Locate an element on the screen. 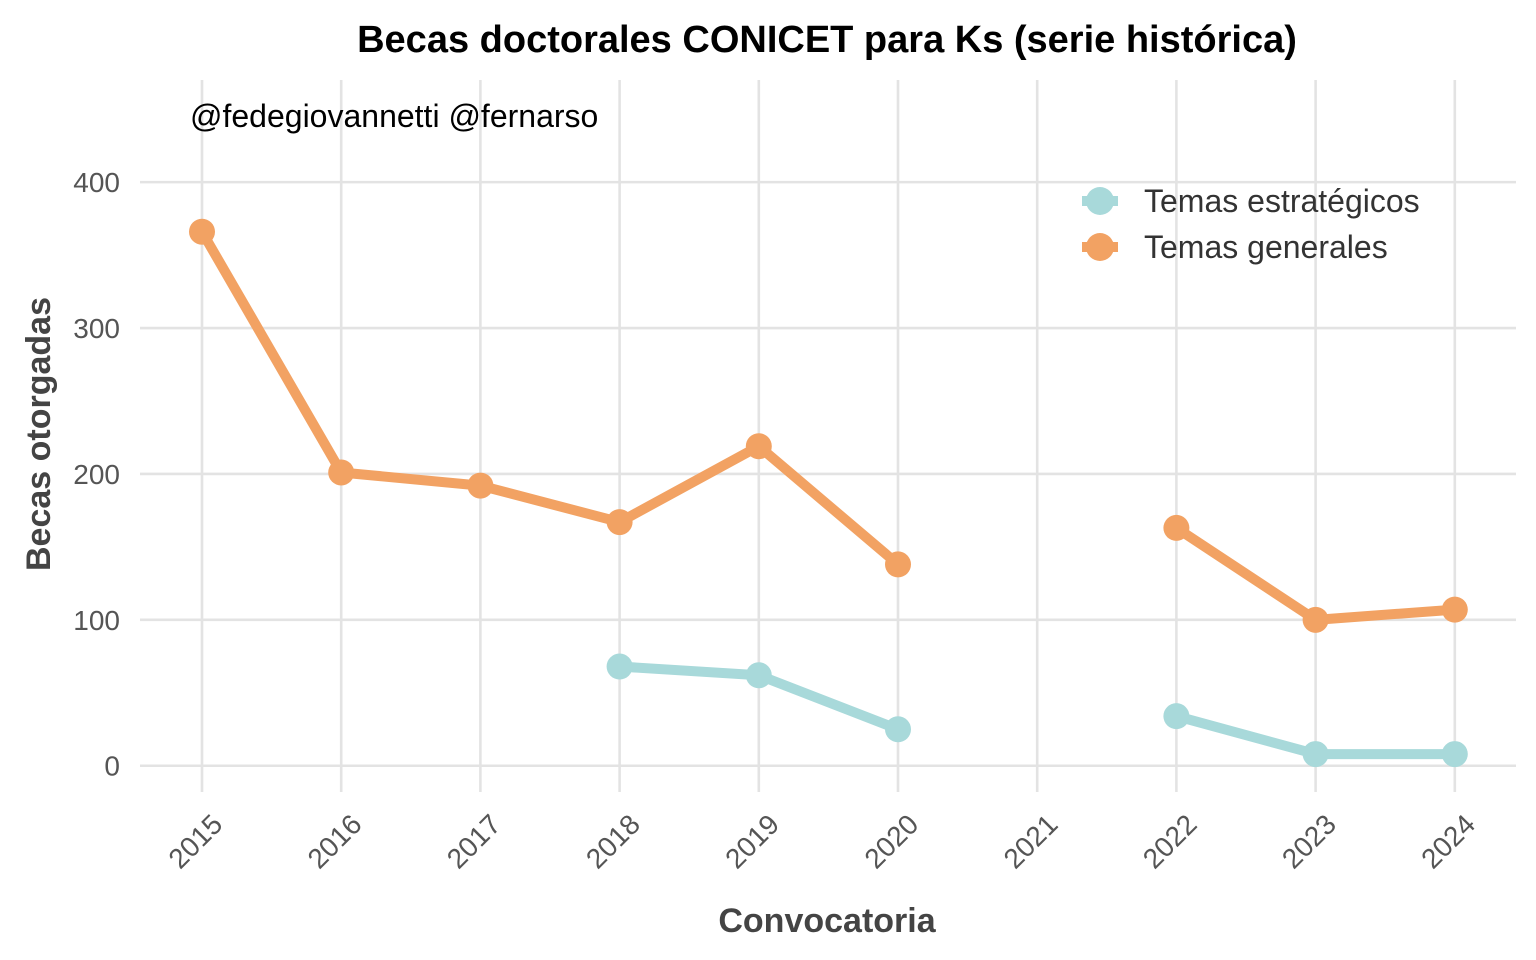 Image resolution: width=1536 pixels, height=960 pixels. x-tick-label: 2022 is located at coordinates (1170, 841).